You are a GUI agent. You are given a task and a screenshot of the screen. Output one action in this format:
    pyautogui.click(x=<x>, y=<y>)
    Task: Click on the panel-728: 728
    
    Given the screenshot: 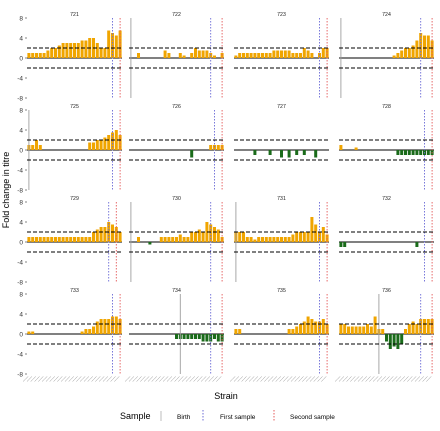 What is the action you would take?
    pyautogui.click(x=386, y=147)
    